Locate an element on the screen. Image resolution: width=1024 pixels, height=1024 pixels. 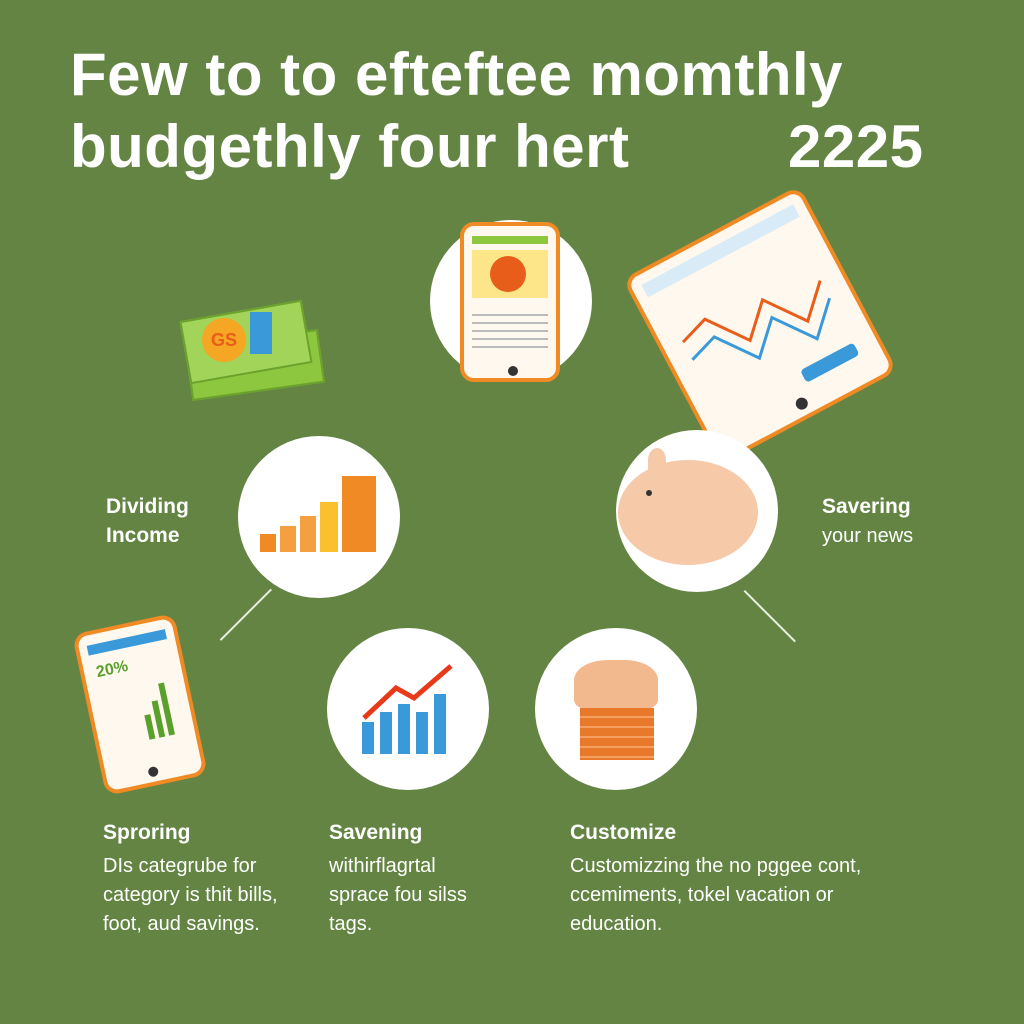
column-text: education. is located at coordinates (616, 924).